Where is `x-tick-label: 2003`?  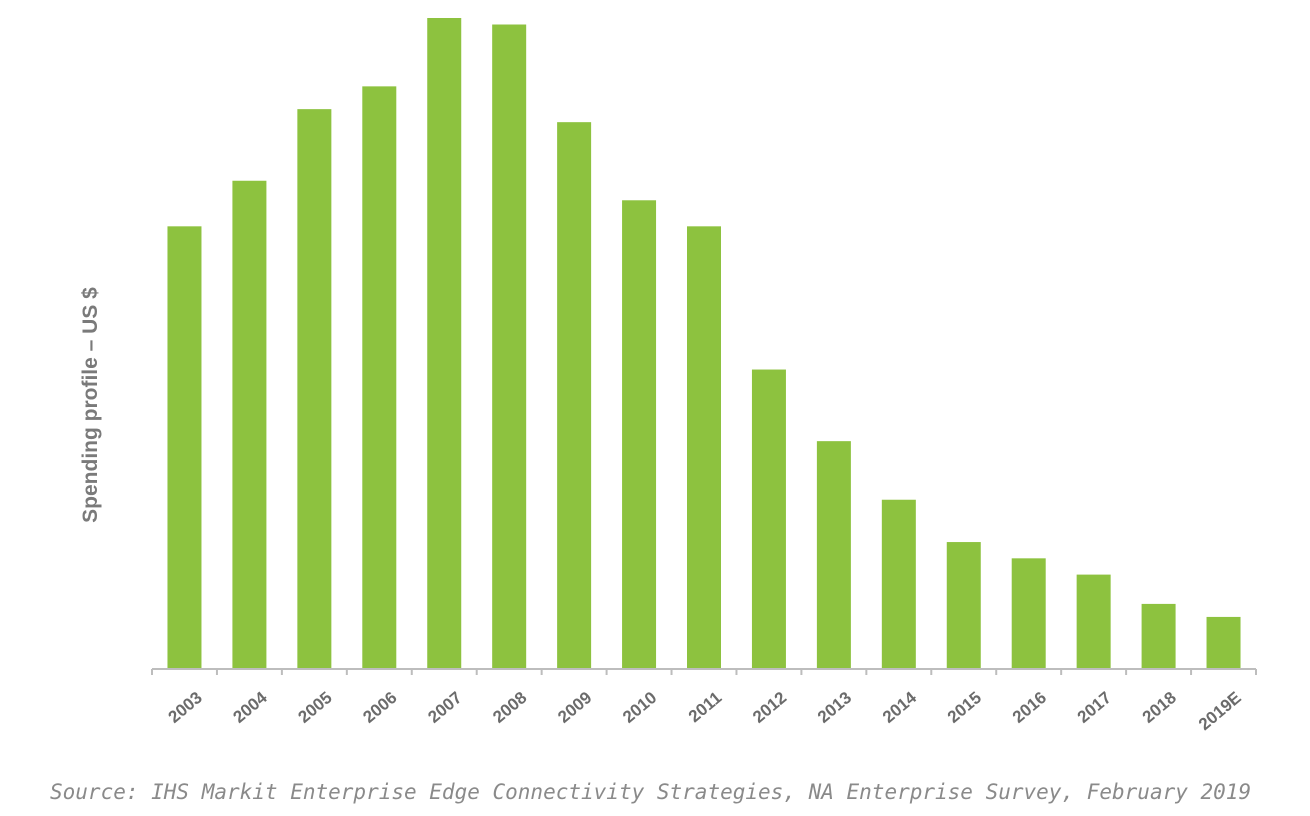 x-tick-label: 2003 is located at coordinates (185, 707).